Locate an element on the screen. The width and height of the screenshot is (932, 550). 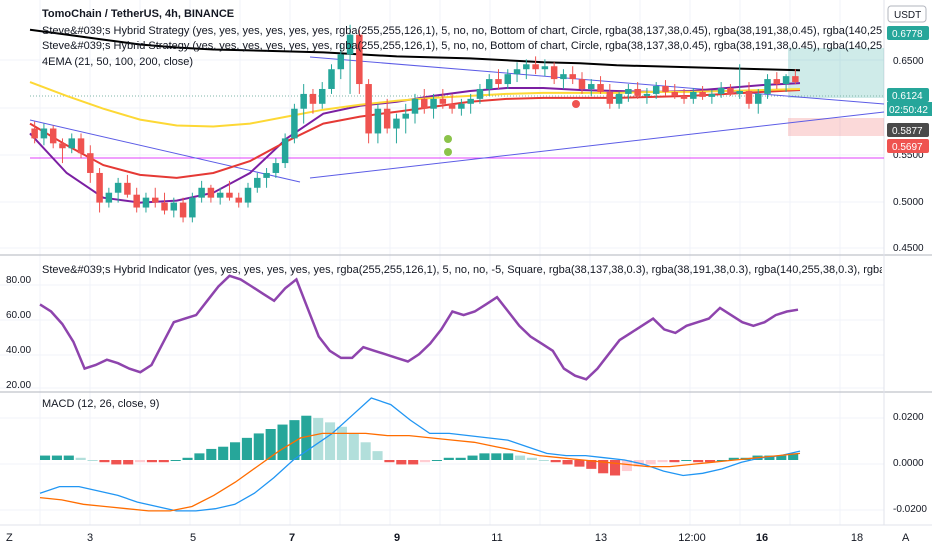
timezone-button: Z is located at coordinates (9, 538).